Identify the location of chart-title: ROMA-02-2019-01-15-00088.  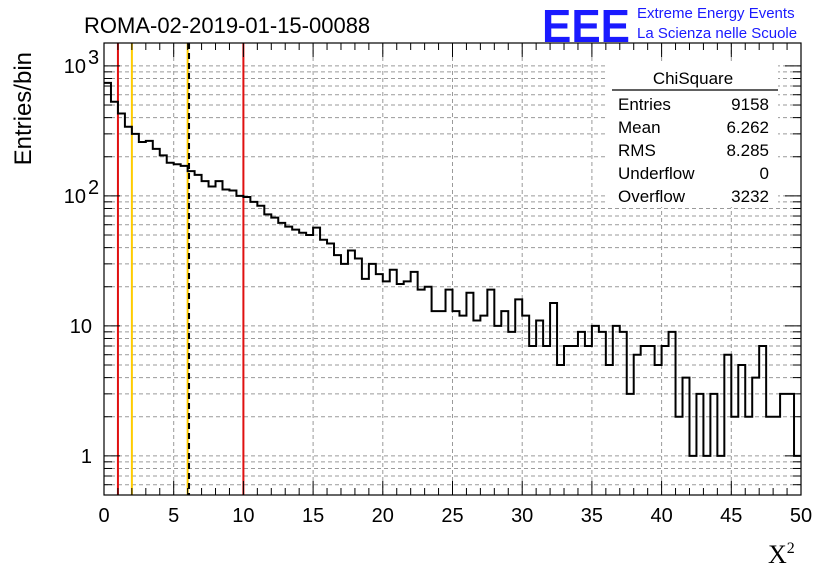
(227, 25).